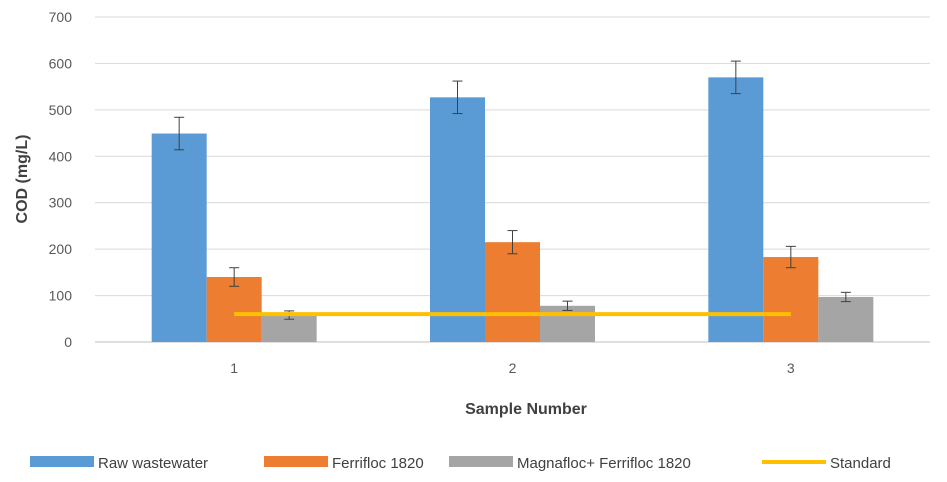 The width and height of the screenshot is (947, 482). What do you see at coordinates (61, 156) in the screenshot?
I see `y-tick-label: 400` at bounding box center [61, 156].